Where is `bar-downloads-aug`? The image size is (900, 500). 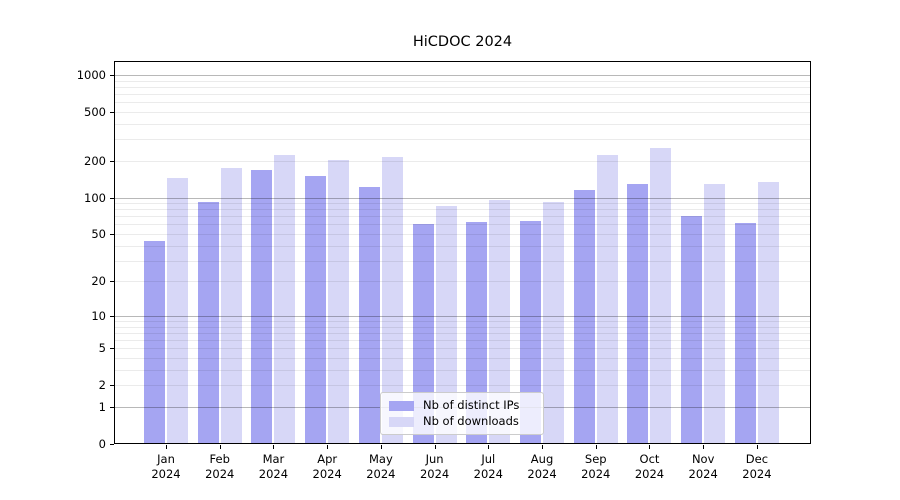
bar-downloads-aug is located at coordinates (554, 322).